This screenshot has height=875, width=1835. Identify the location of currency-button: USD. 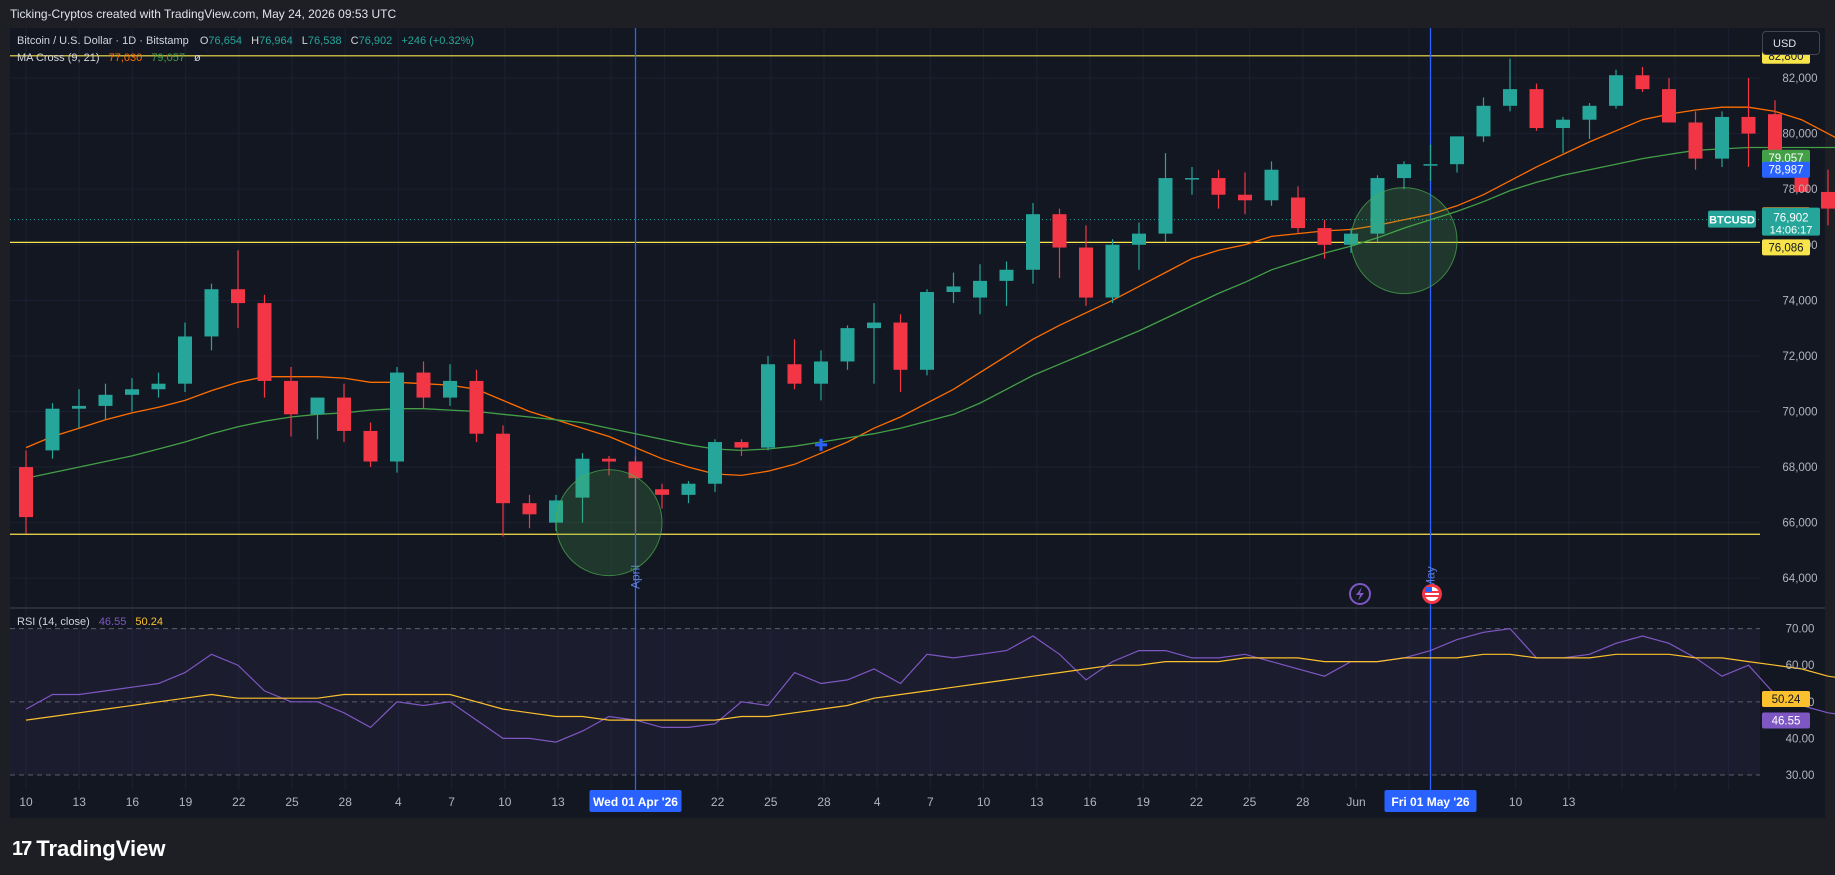
(1791, 43).